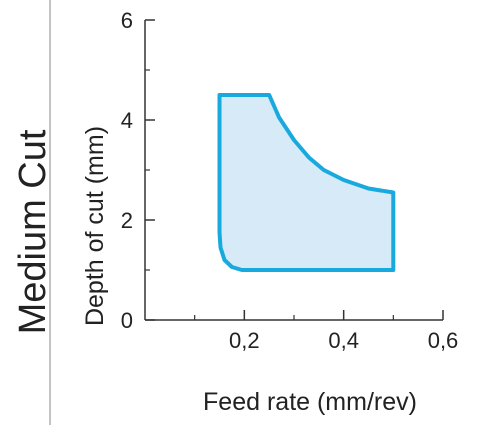 Image resolution: width=503 pixels, height=425 pixels. What do you see at coordinates (443, 340) in the screenshot?
I see `x-tick-label: 0,6` at bounding box center [443, 340].